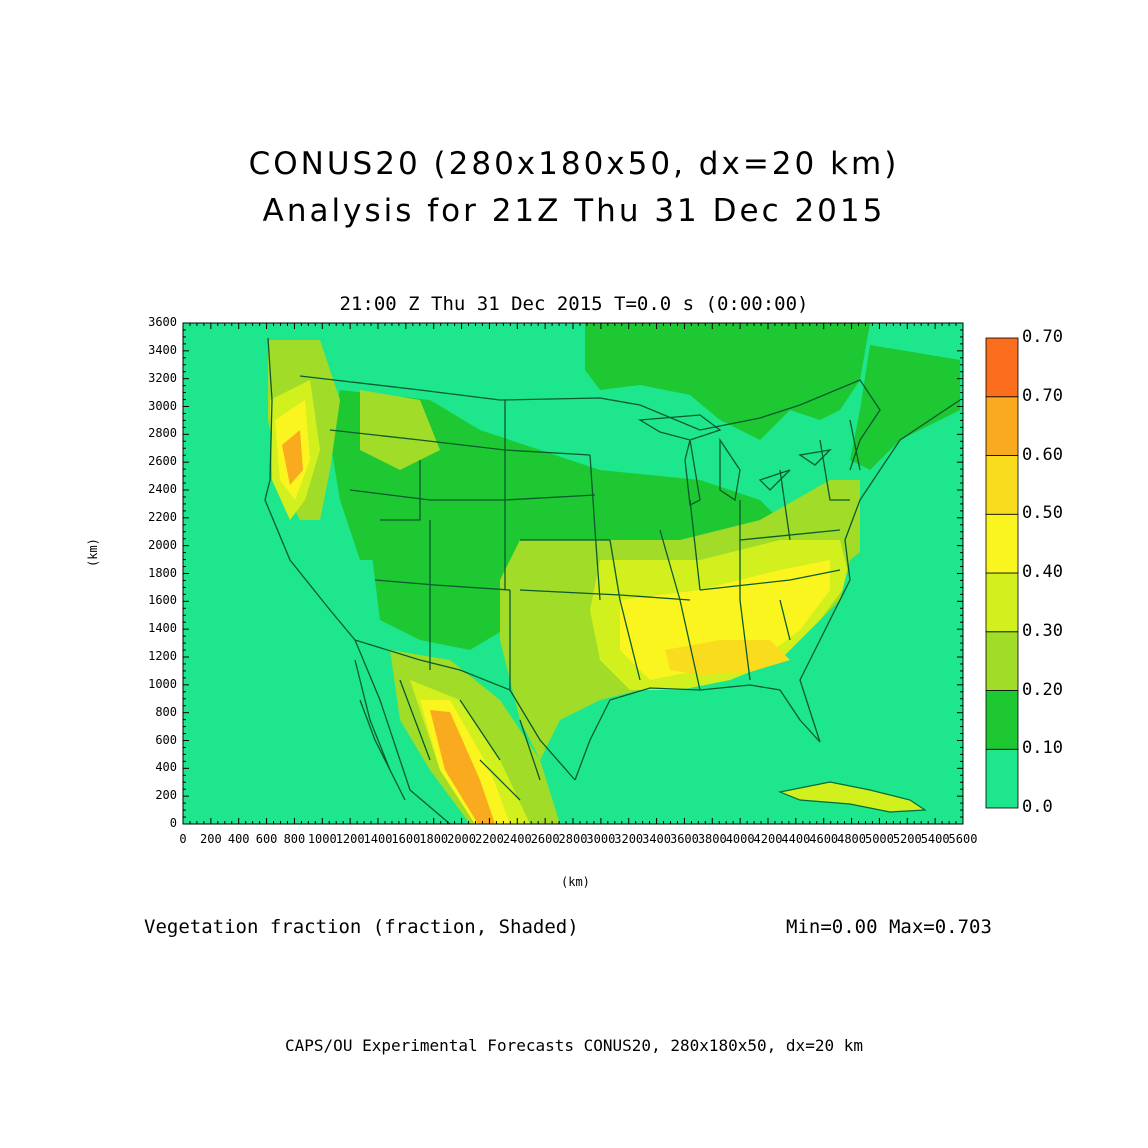 This screenshot has width=1148, height=1148. What do you see at coordinates (907, 839) in the screenshot?
I see `x-tick-label: 5200` at bounding box center [907, 839].